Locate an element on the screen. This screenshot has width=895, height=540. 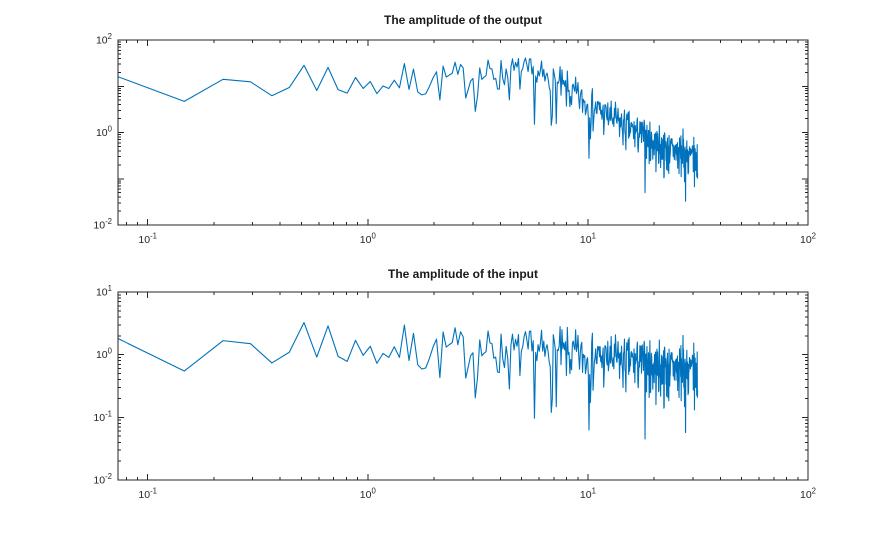
y-tick-label: 10⁻¹ is located at coordinates (102, 416).